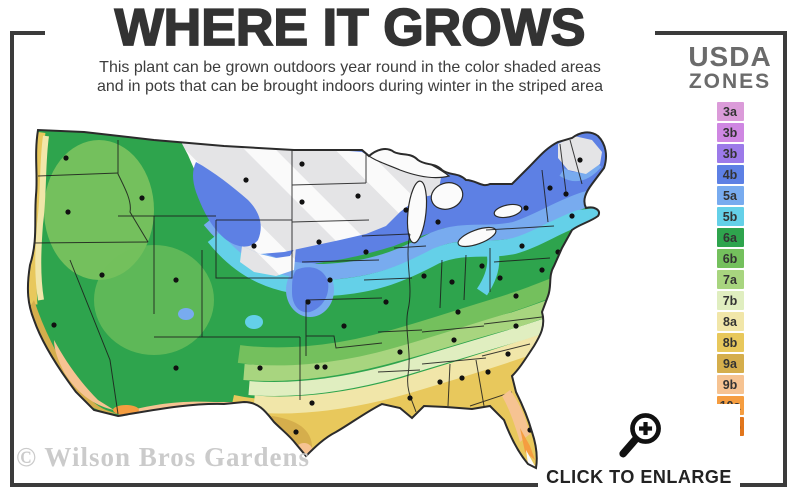 The width and height of the screenshot is (800, 500). What do you see at coordinates (730, 342) in the screenshot?
I see `zone-swatch-8b: 8b` at bounding box center [730, 342].